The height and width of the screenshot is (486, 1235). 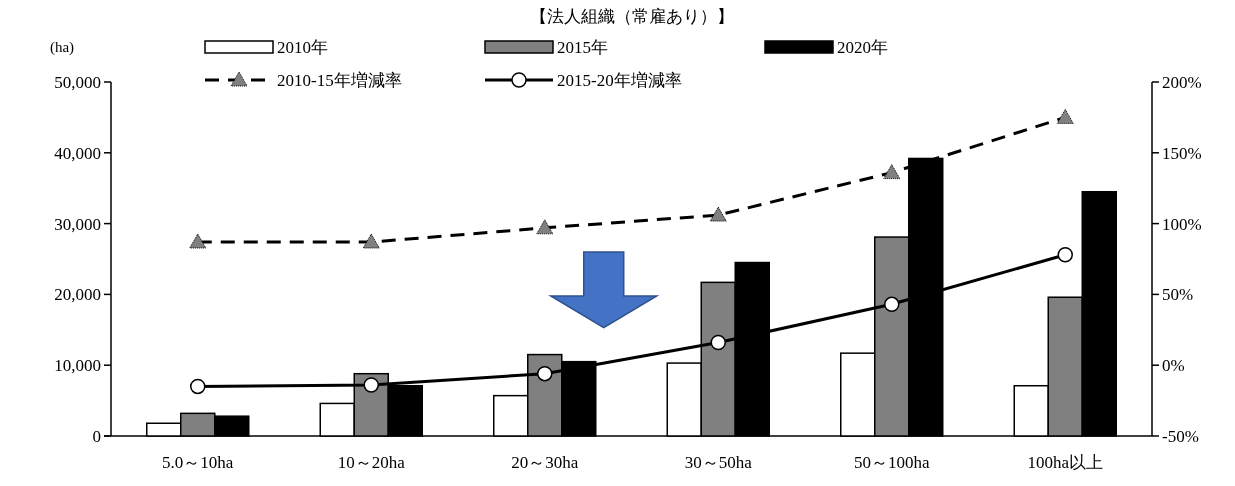 I want to click on chart-title: 【法人組織（常雇あり）】, so click(x=631, y=16).